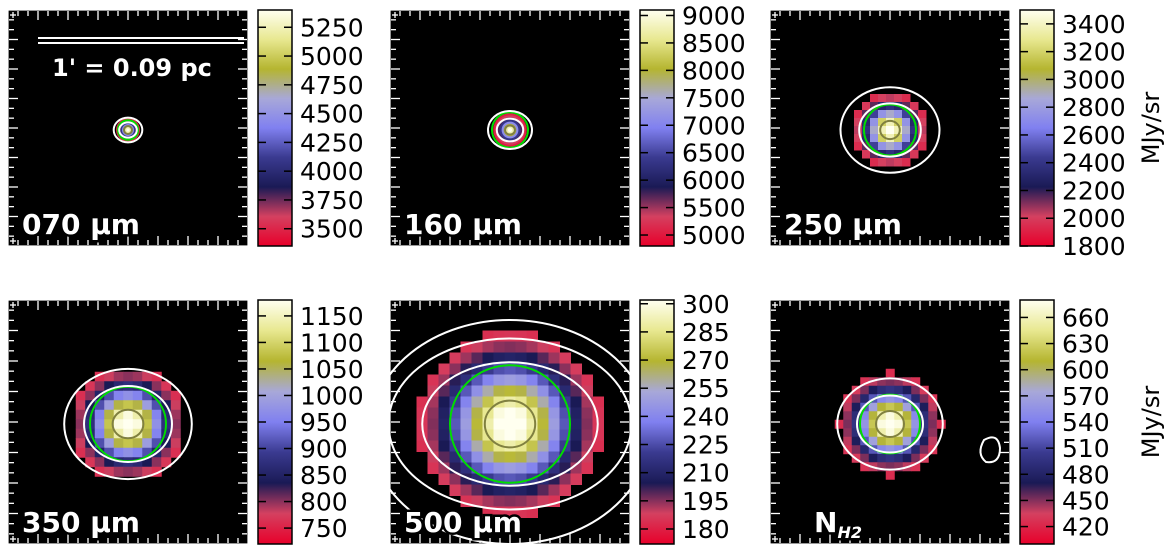 This screenshot has height=547, width=1172. I want to click on colorbar-tick-label: 600, so click(1086, 370).